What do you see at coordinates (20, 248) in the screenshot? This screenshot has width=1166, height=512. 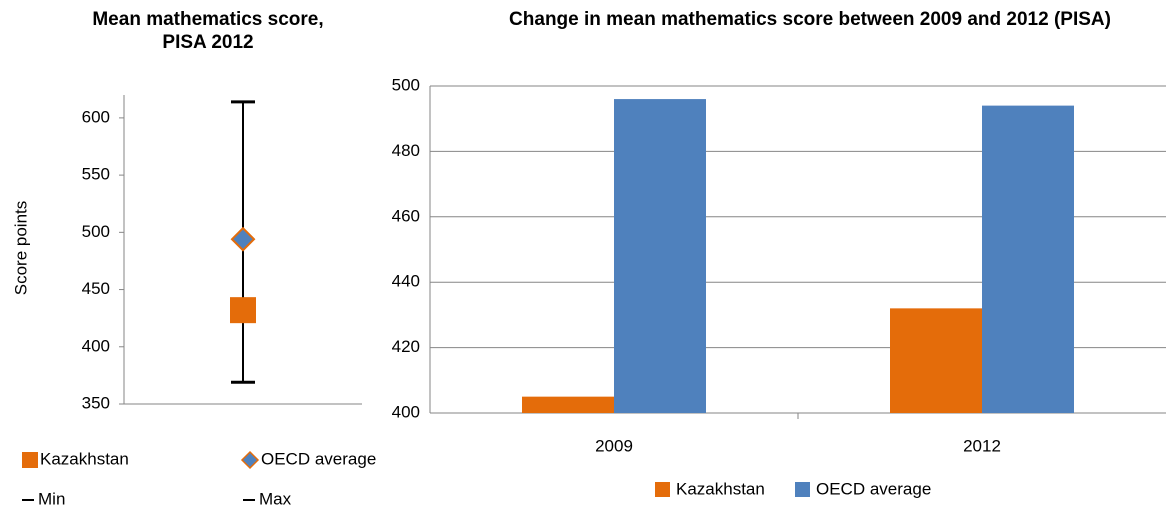 I see `y-axis-label: Score points` at bounding box center [20, 248].